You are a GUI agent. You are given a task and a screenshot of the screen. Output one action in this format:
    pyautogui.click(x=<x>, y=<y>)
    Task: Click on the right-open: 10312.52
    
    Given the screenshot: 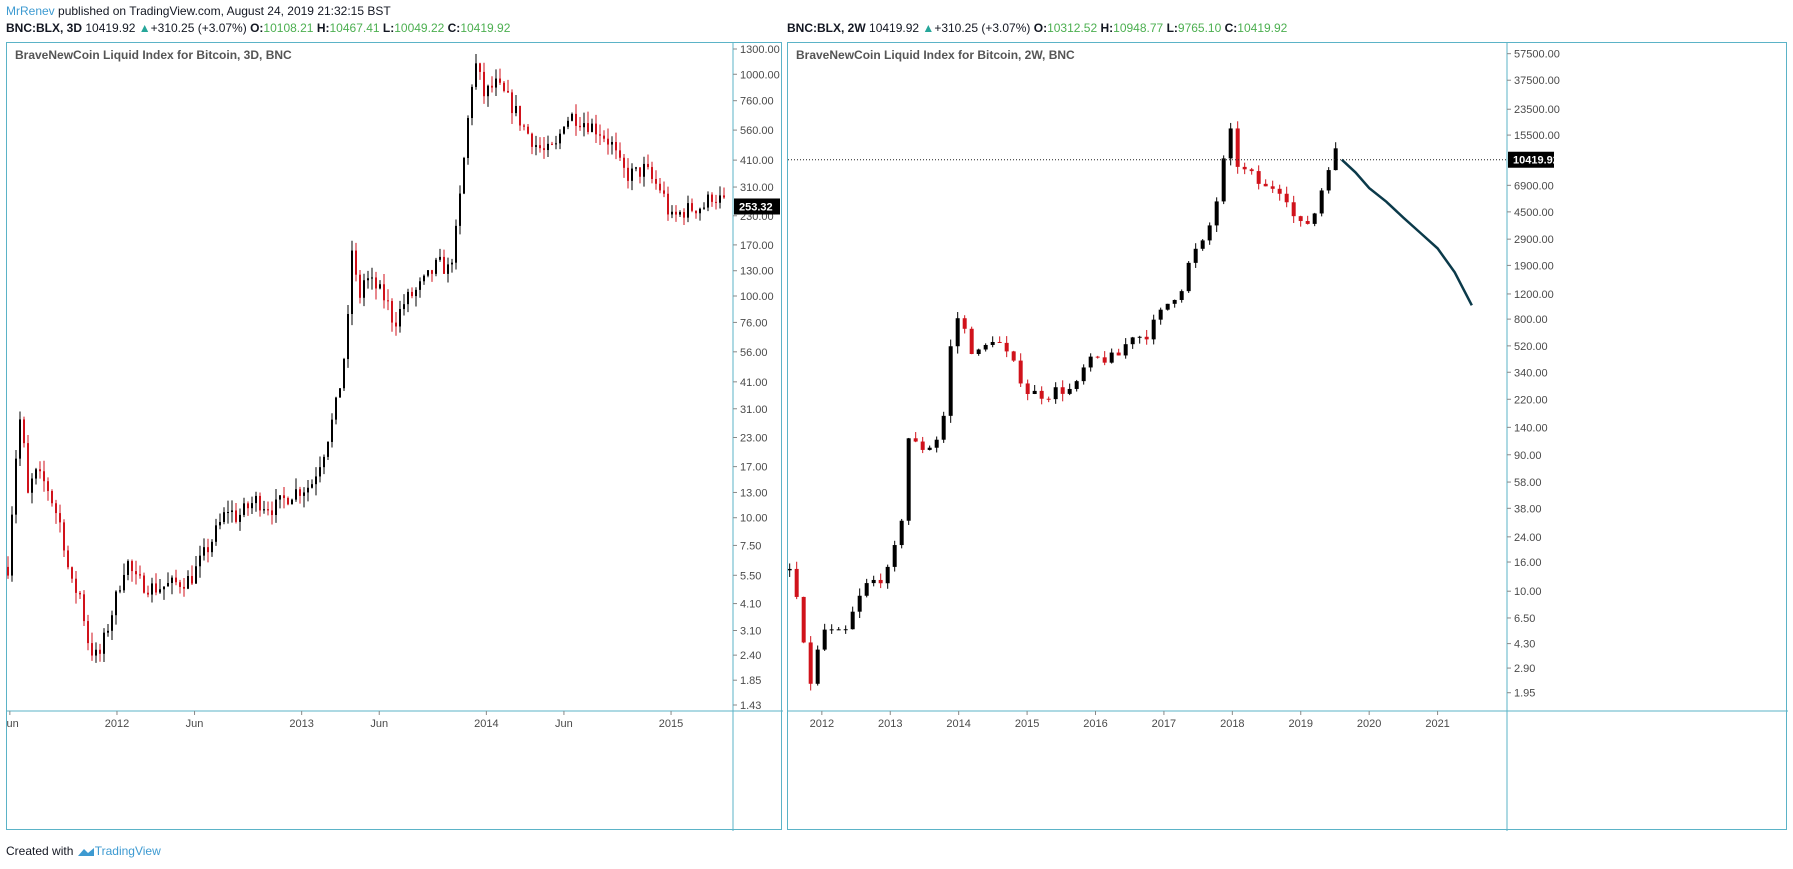 What is the action you would take?
    pyautogui.click(x=1072, y=28)
    